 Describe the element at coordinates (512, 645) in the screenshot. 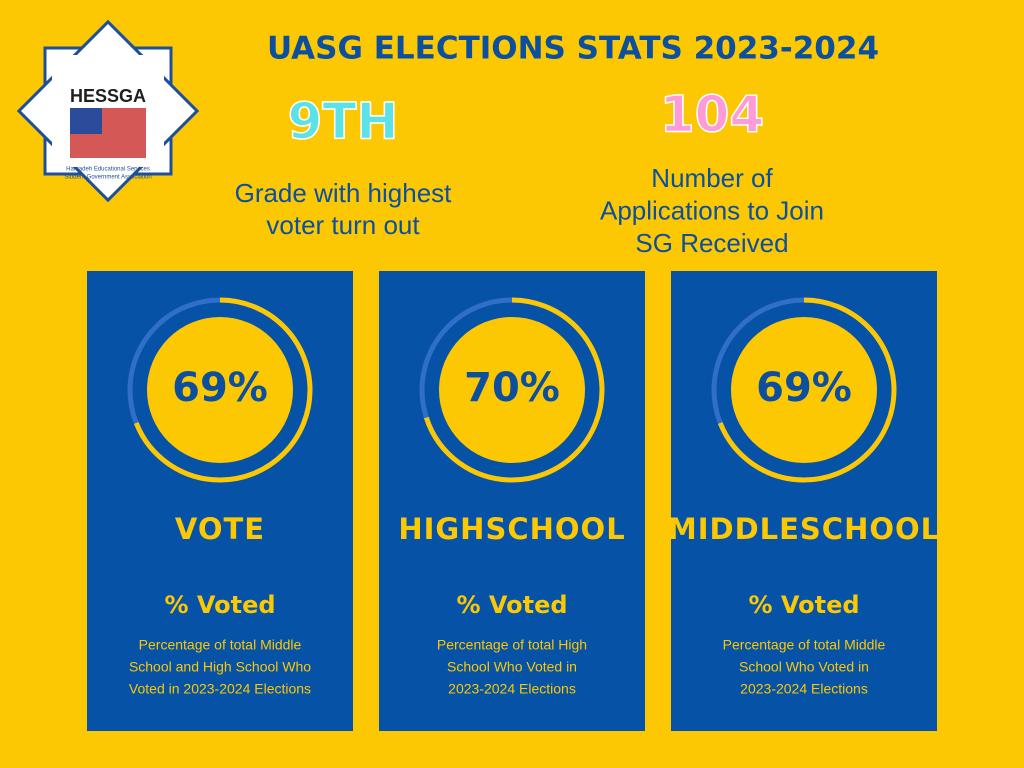

I see `card-text: Percentage of total High` at that location.